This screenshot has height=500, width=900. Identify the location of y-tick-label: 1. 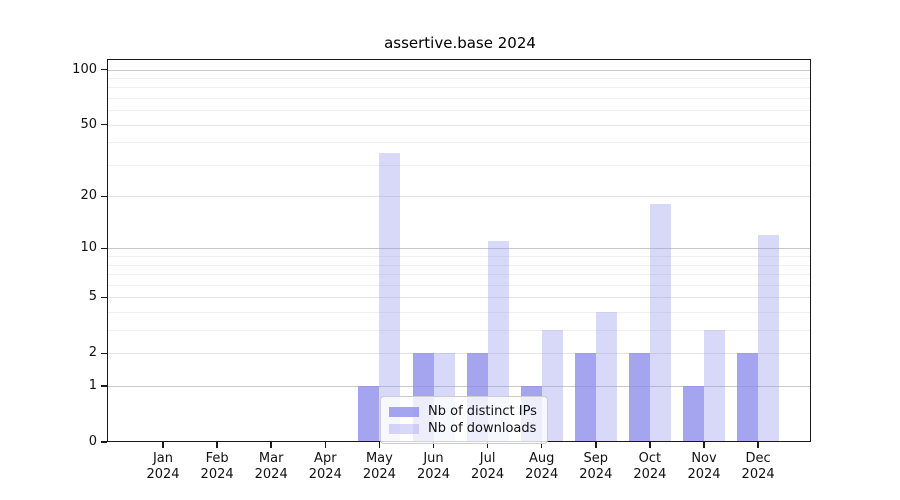
(92, 386).